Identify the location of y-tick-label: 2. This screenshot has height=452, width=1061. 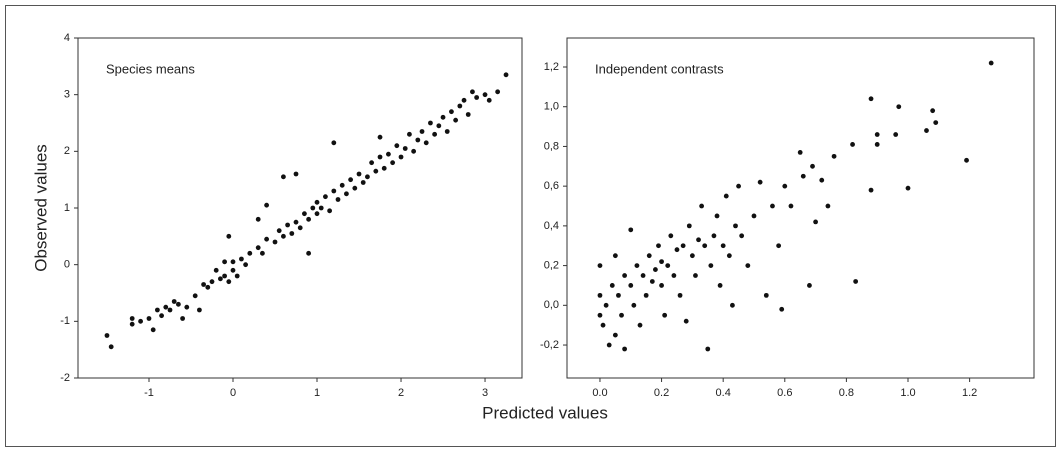
(67, 151).